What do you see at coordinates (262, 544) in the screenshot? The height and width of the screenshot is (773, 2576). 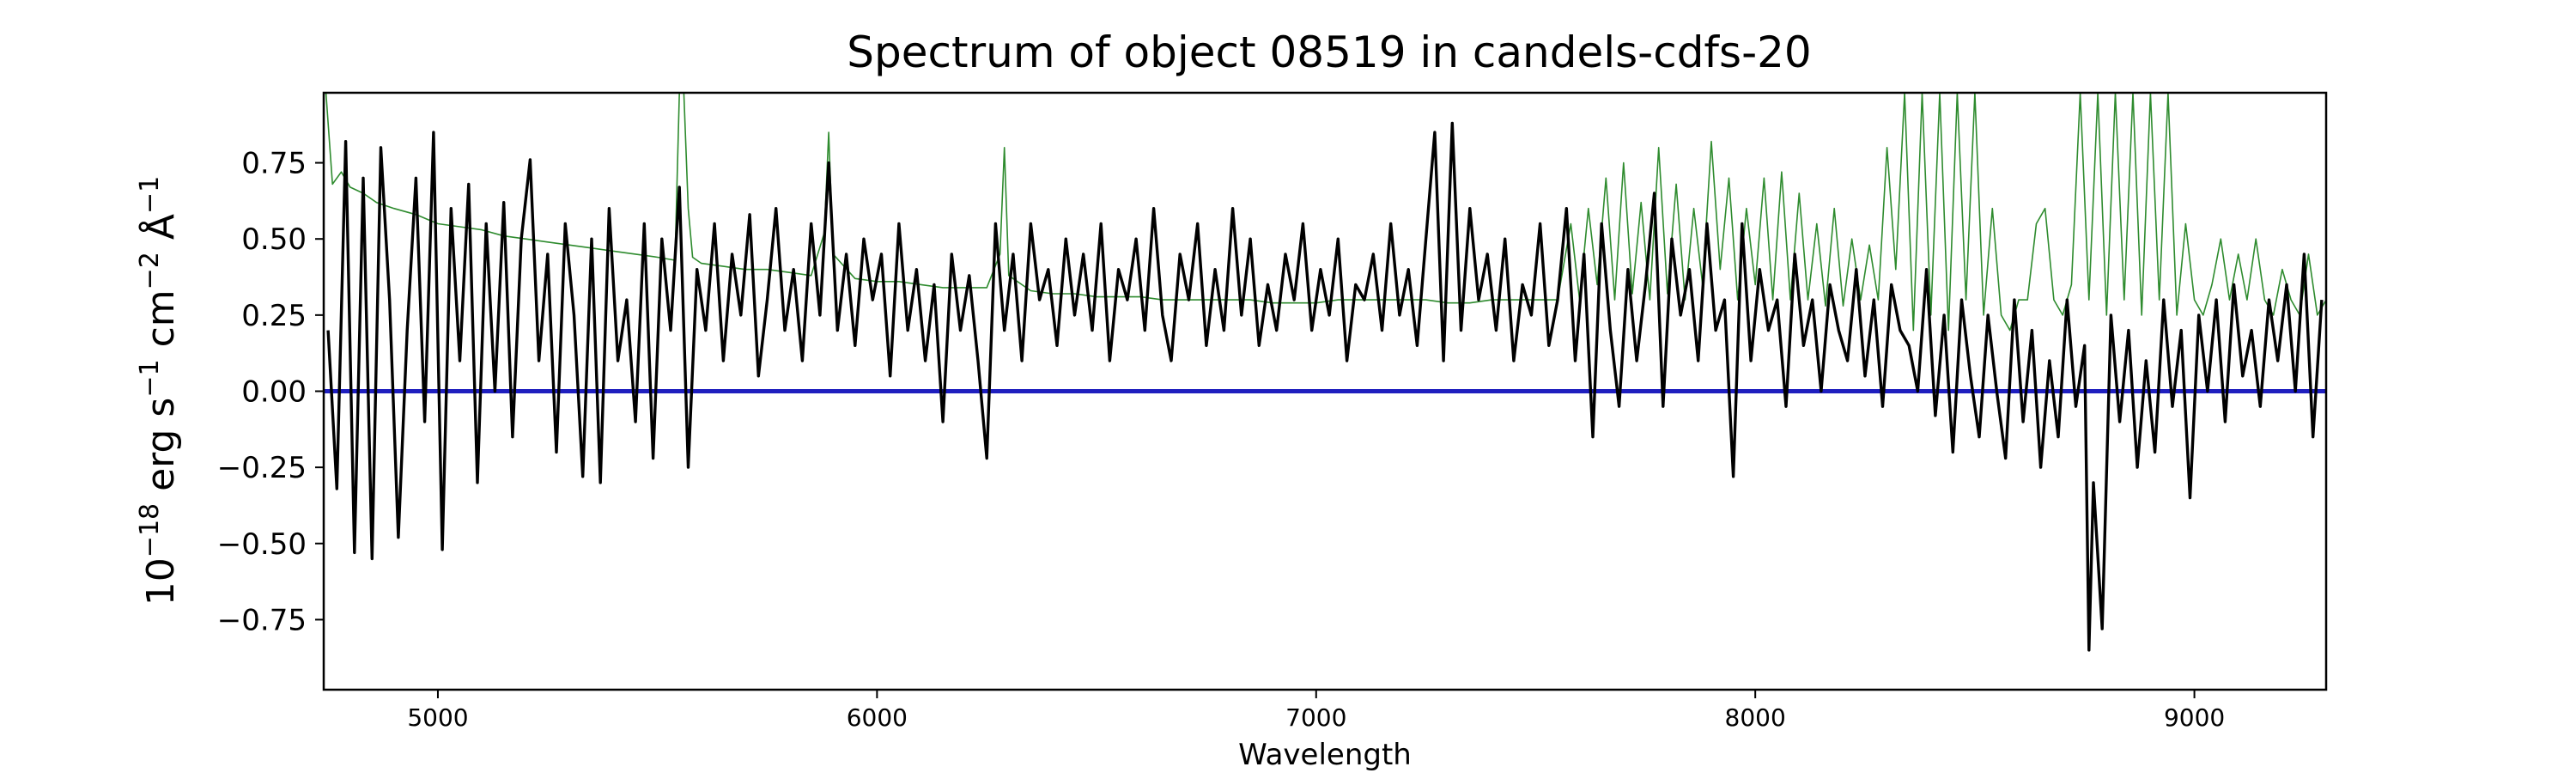 I see `y-tick-label: −0.50` at bounding box center [262, 544].